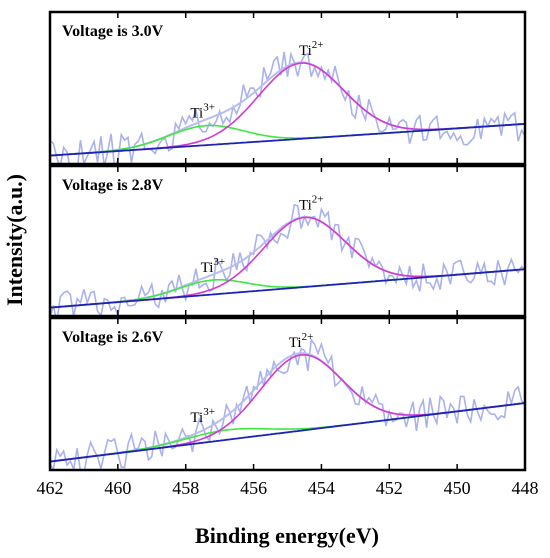 This screenshot has width=550, height=558. I want to click on x-tick-label: 448, so click(525, 488).